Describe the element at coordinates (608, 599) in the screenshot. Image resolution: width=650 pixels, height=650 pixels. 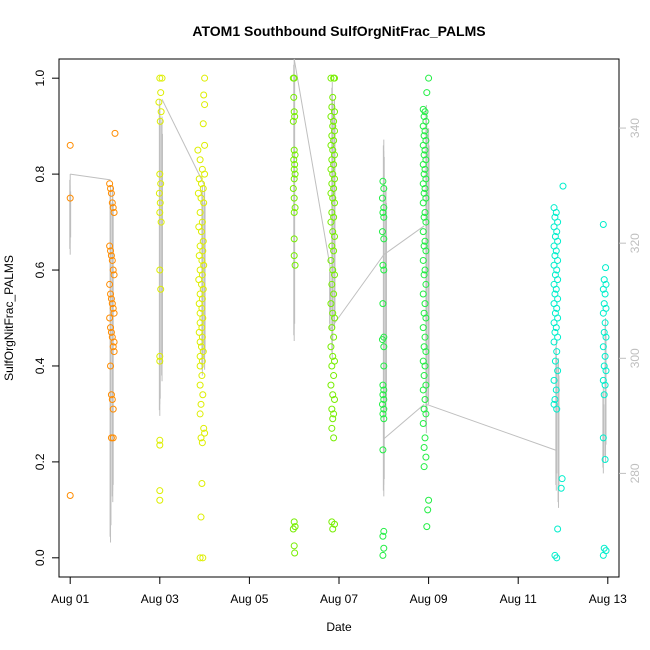
I see `x-tick-label: Aug 13` at that location.